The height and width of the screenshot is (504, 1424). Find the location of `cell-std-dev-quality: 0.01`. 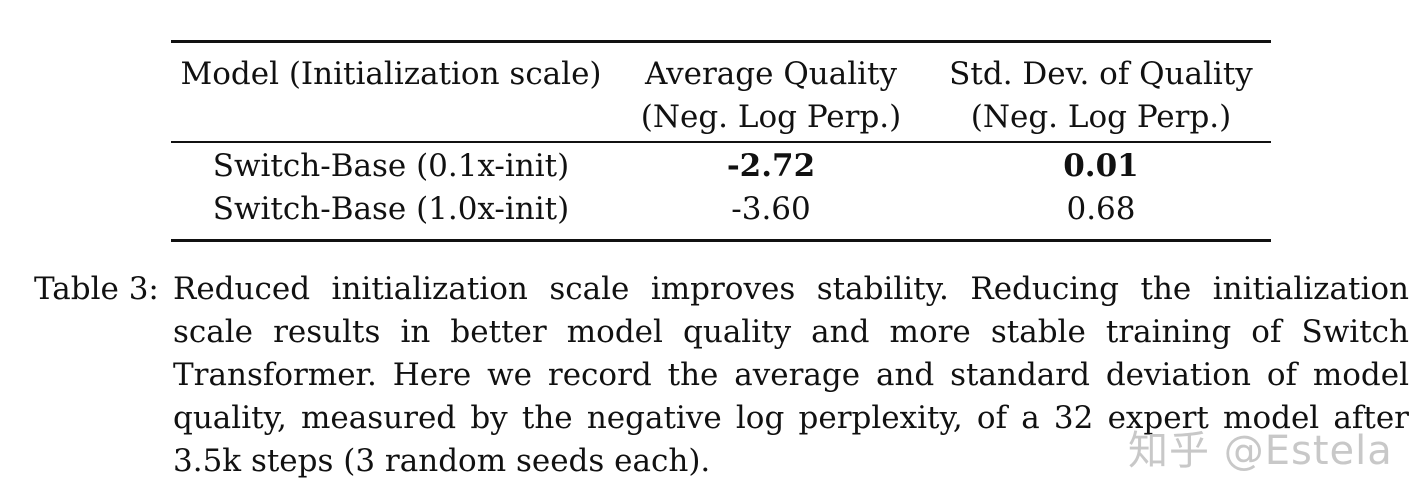

cell-std-dev-quality: 0.01 is located at coordinates (1101, 166).